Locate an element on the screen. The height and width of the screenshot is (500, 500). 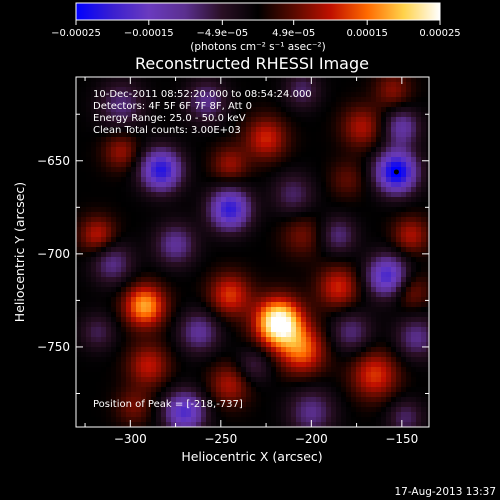
colorbar-tick-label: −4.9e−05 is located at coordinates (223, 33).